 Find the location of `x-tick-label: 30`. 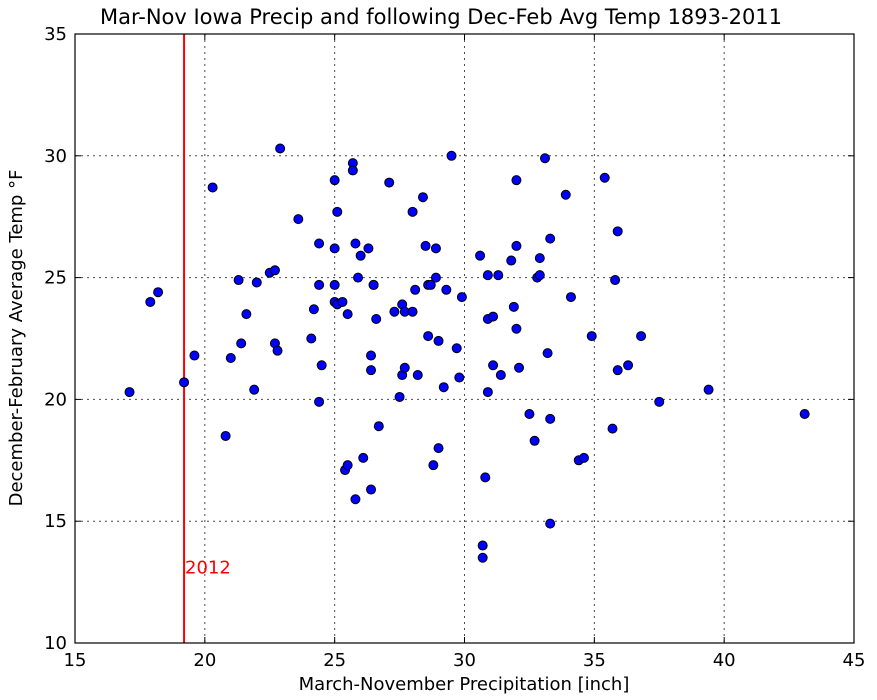

x-tick-label: 30 is located at coordinates (464, 660).